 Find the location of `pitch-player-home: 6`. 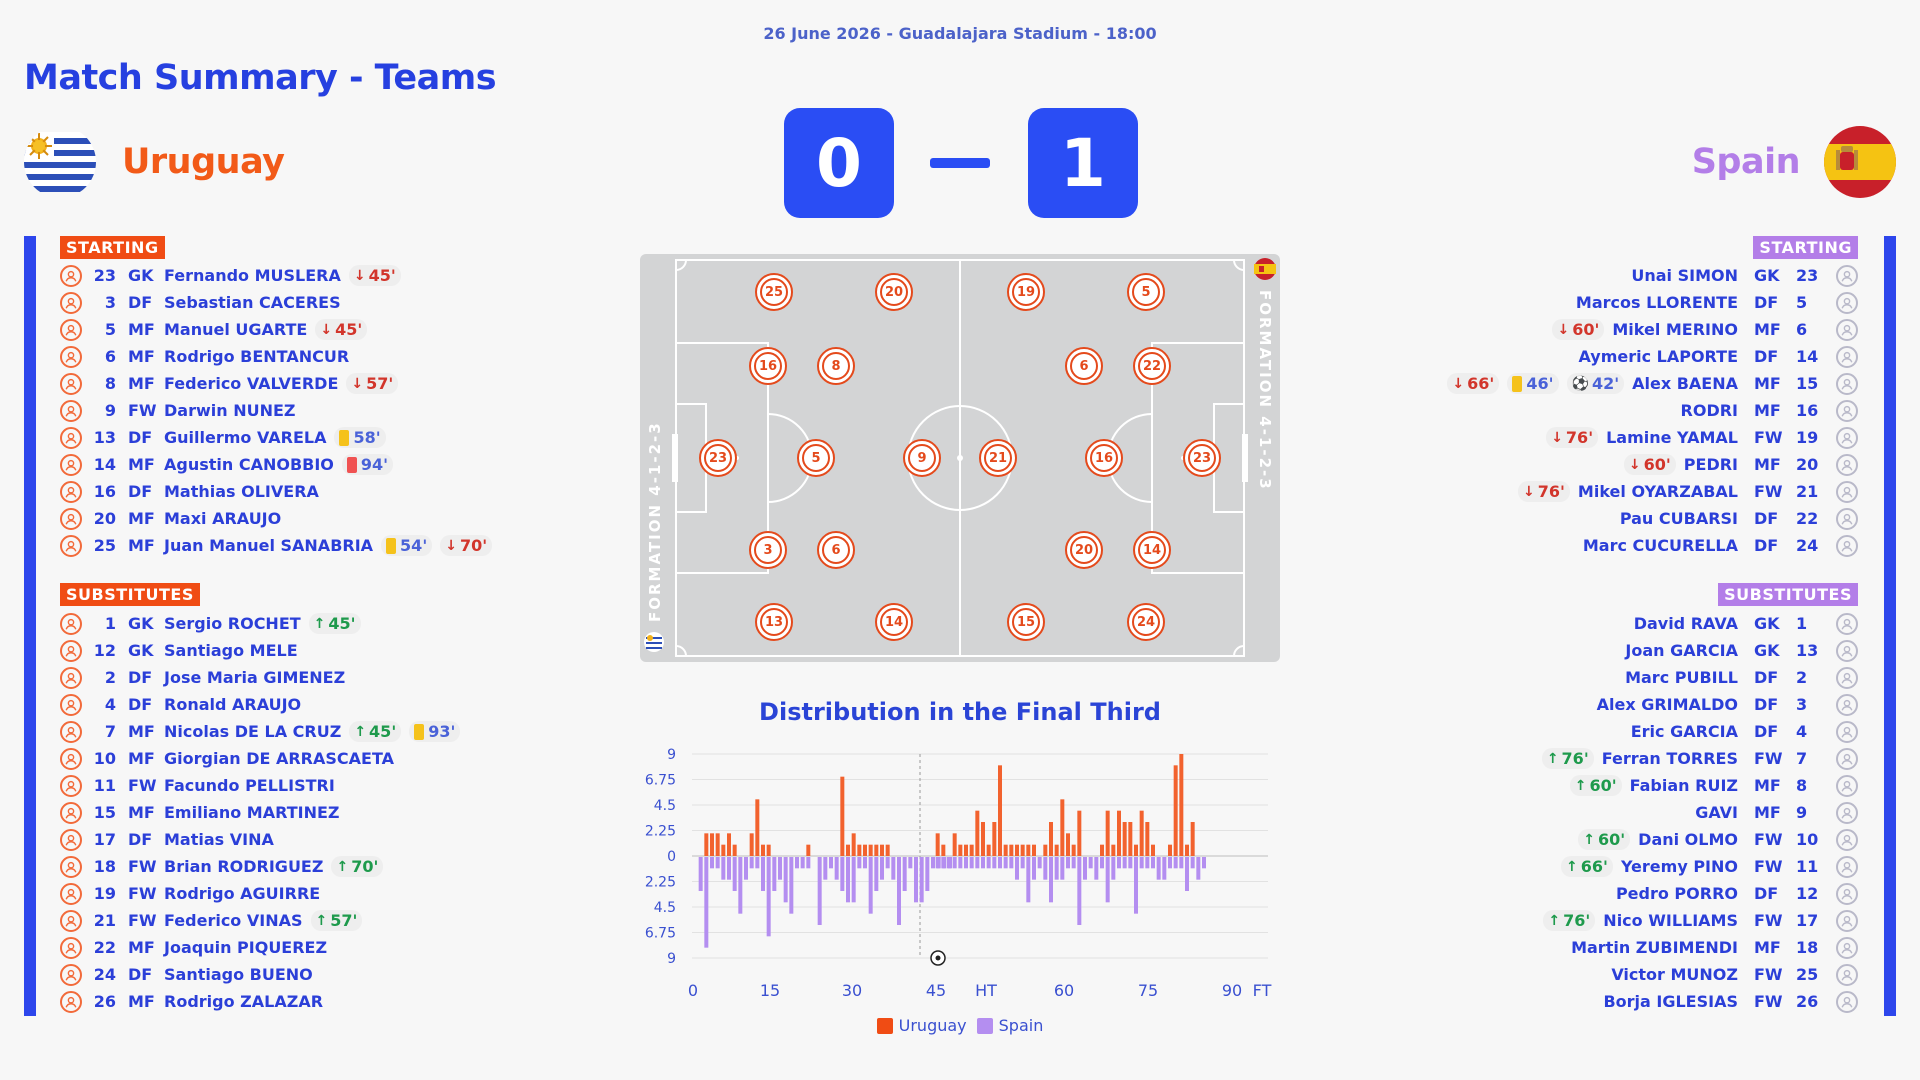

pitch-player-home: 6 is located at coordinates (836, 550).